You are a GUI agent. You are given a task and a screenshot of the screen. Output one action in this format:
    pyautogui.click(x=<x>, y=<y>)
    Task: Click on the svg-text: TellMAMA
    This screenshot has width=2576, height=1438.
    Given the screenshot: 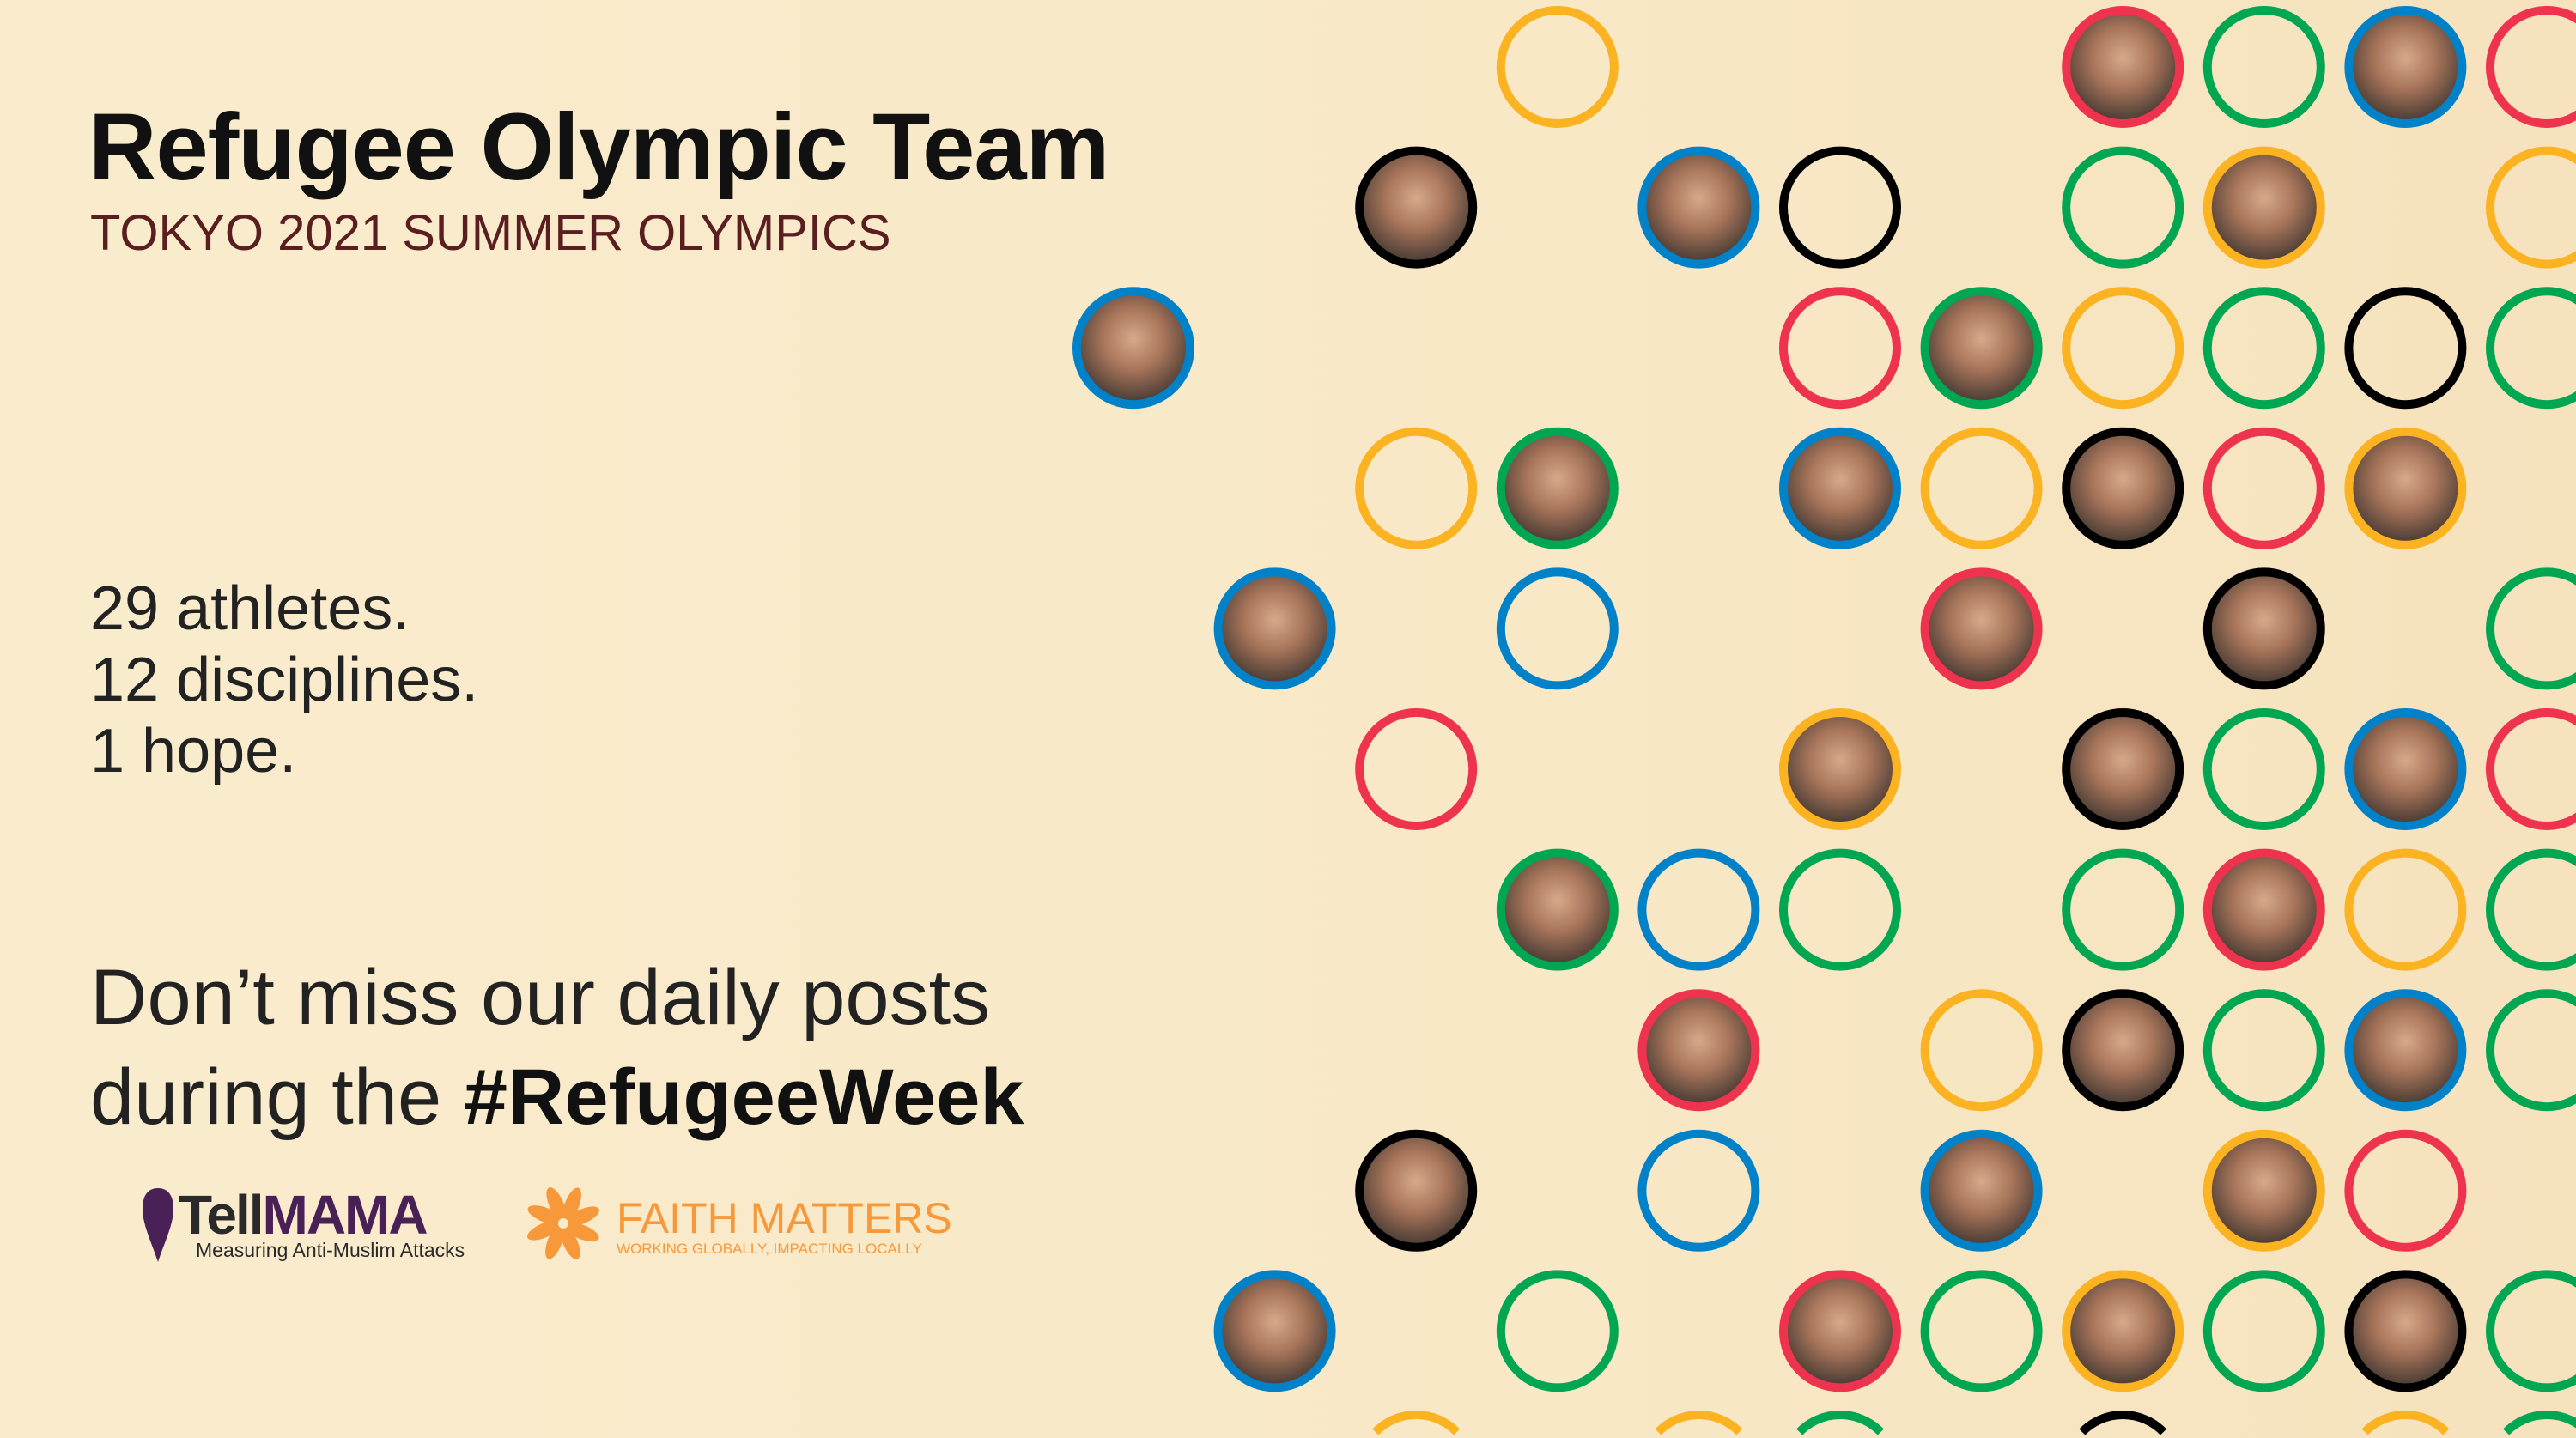 What is the action you would take?
    pyautogui.click(x=303, y=1216)
    